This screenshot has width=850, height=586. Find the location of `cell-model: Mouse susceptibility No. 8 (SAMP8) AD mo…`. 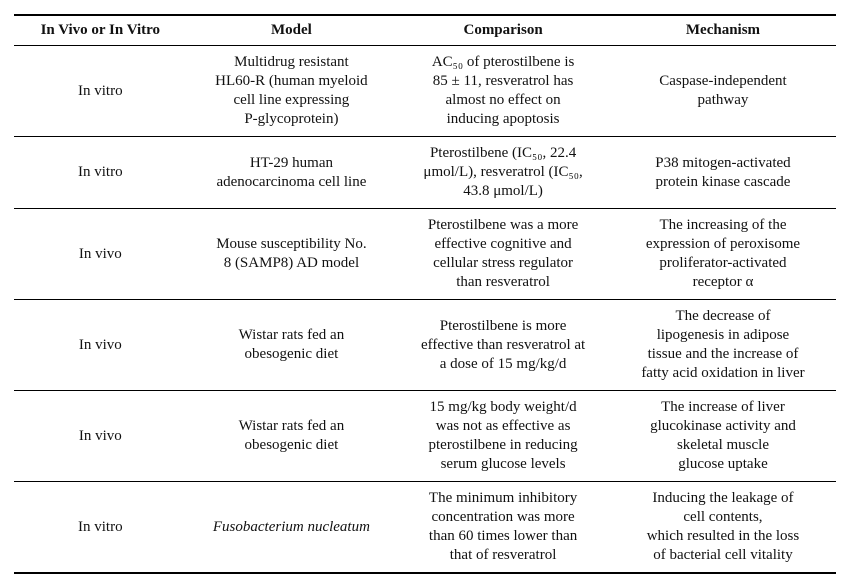

cell-model: Mouse susceptibility No. 8 (SAMP8) AD mo… is located at coordinates (291, 253).